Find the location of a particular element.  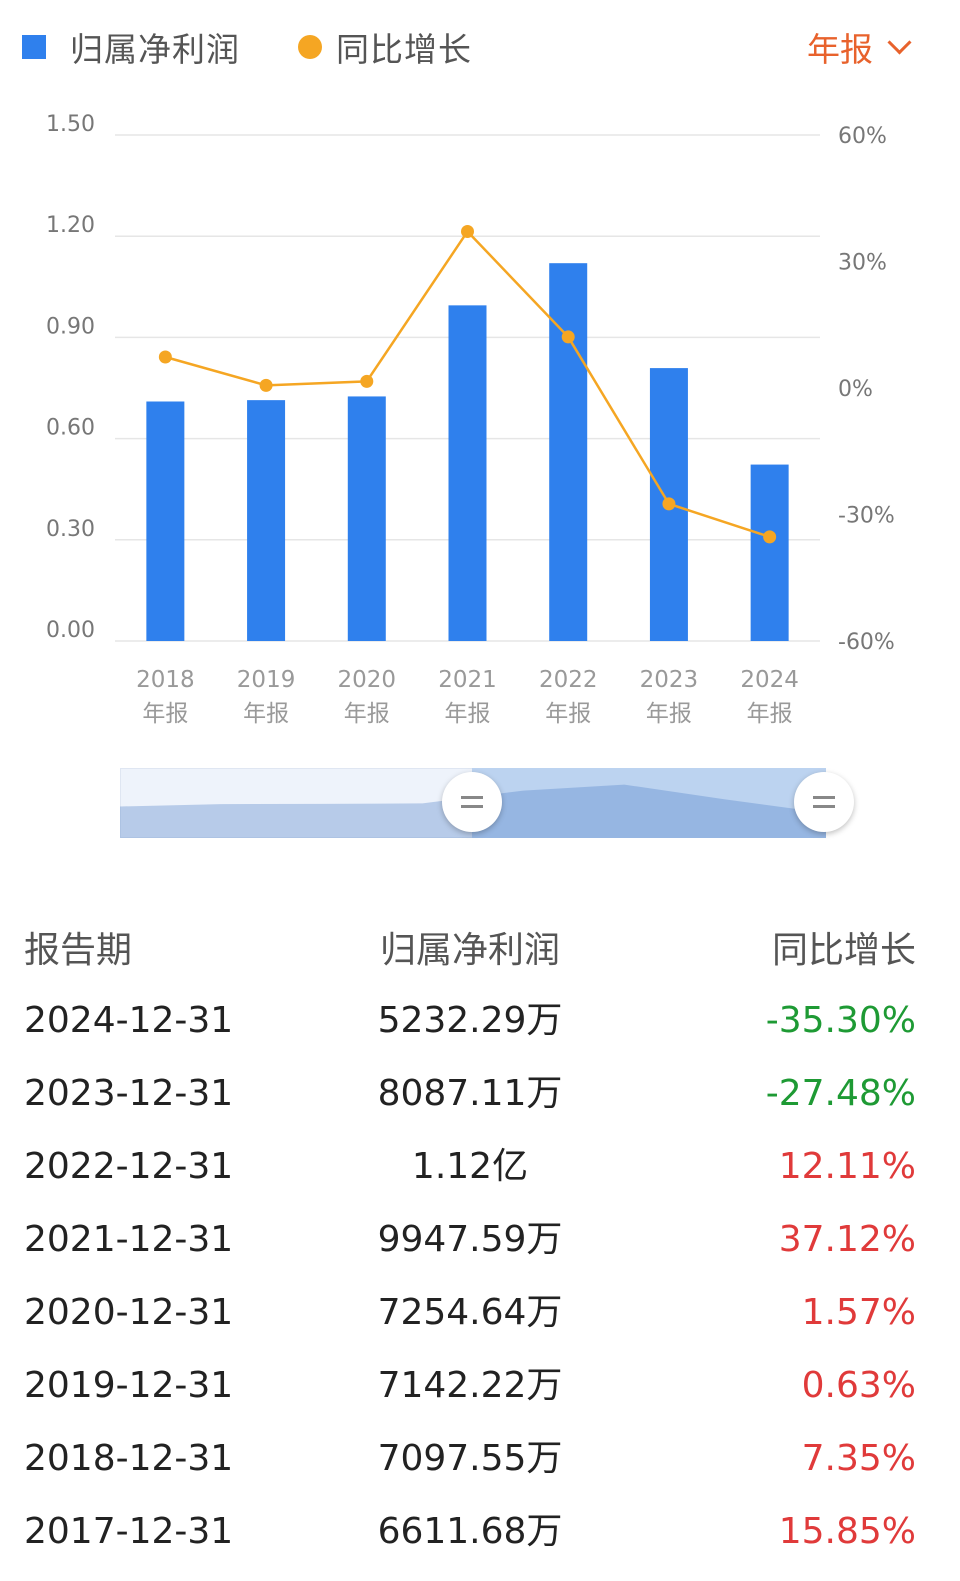

x-tick-year: 2022 is located at coordinates (568, 680).